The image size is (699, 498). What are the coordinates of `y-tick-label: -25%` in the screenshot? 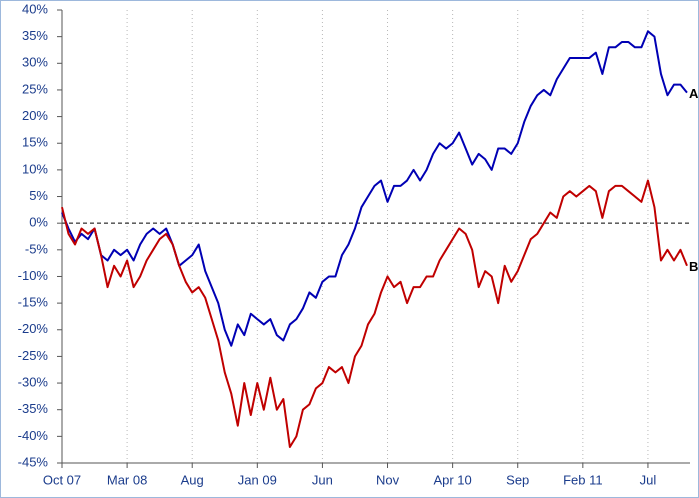 It's located at (33, 355).